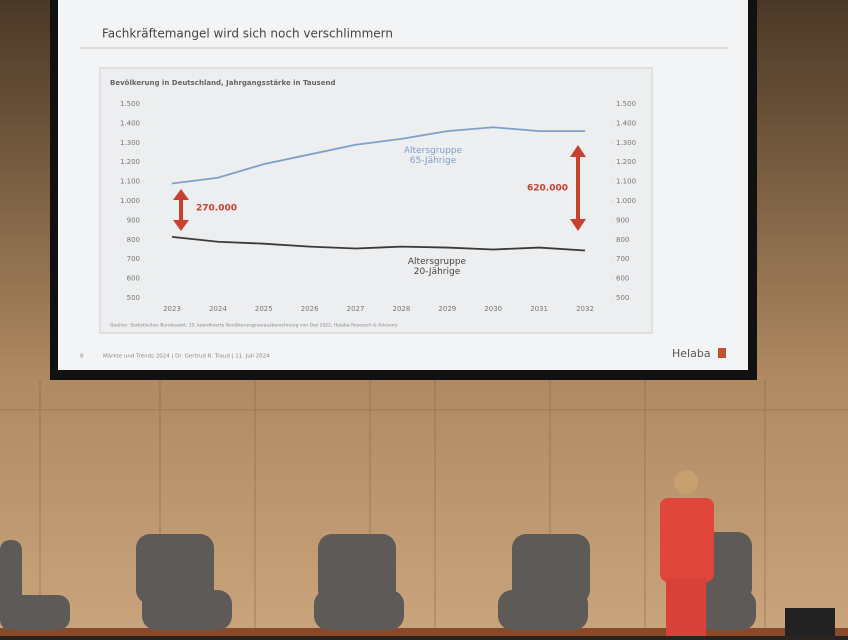 The width and height of the screenshot is (848, 640). Describe the element at coordinates (622, 220) in the screenshot. I see `y2-tick-label: 900` at that location.